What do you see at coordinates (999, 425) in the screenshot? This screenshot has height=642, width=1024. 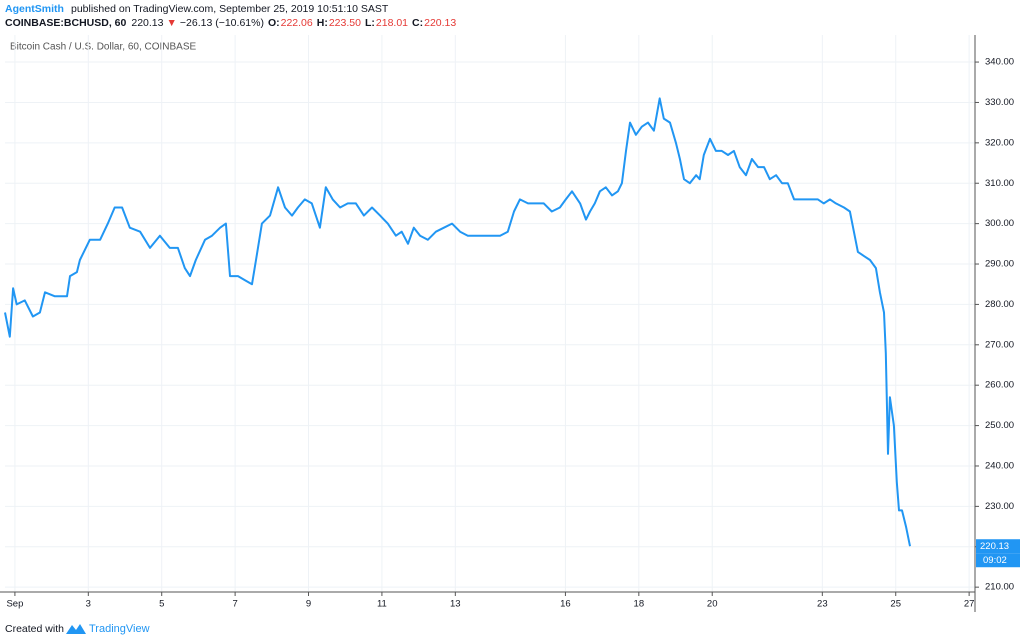 I see `y-tick-label: 250.00` at bounding box center [999, 425].